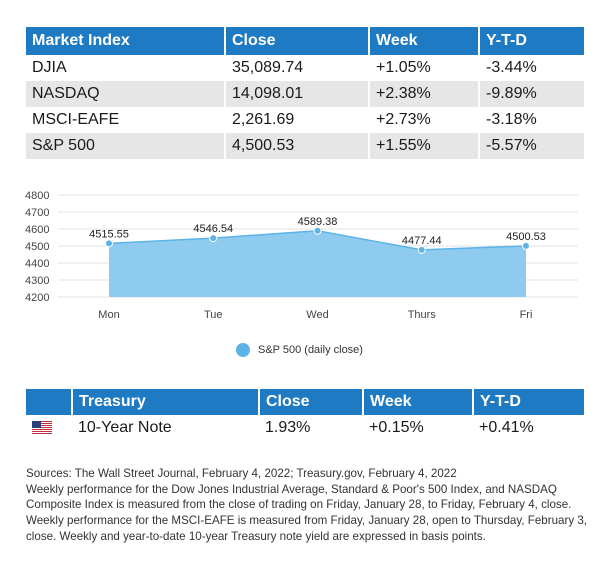 This screenshot has height=578, width=614. Describe the element at coordinates (526, 237) in the screenshot. I see `data-label: 4500.53` at that location.